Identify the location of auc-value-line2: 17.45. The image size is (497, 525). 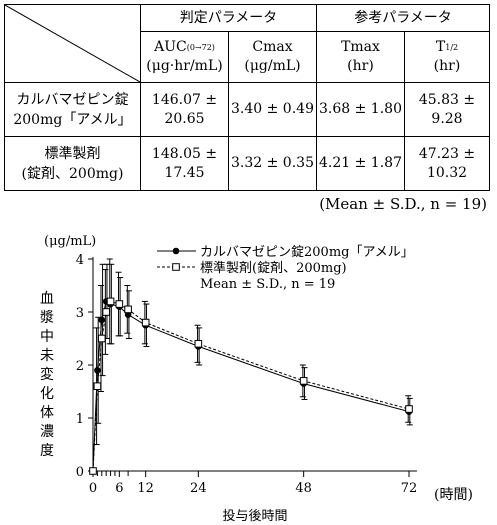
(184, 172).